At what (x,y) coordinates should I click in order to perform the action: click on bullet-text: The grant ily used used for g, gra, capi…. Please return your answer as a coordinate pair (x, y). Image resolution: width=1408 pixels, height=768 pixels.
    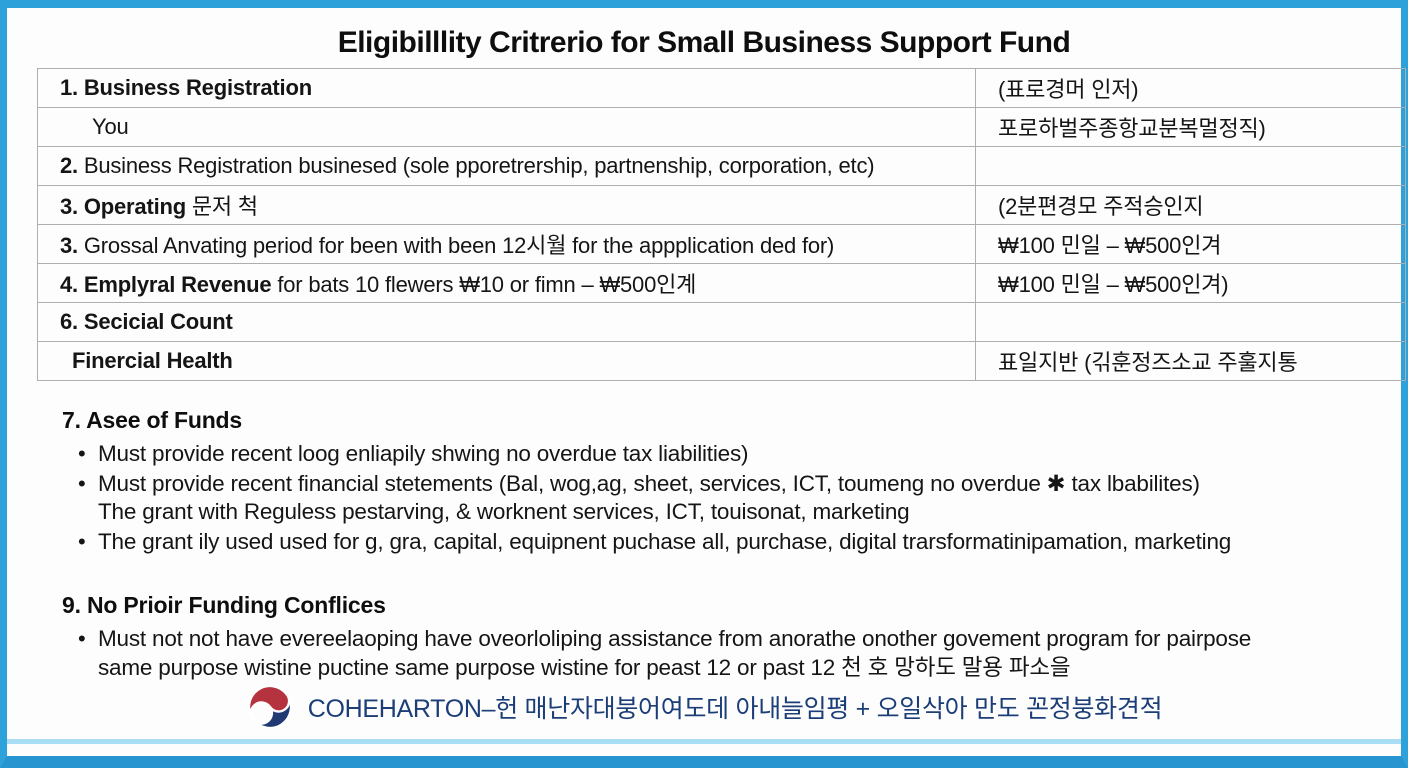
    Looking at the image, I should click on (665, 541).